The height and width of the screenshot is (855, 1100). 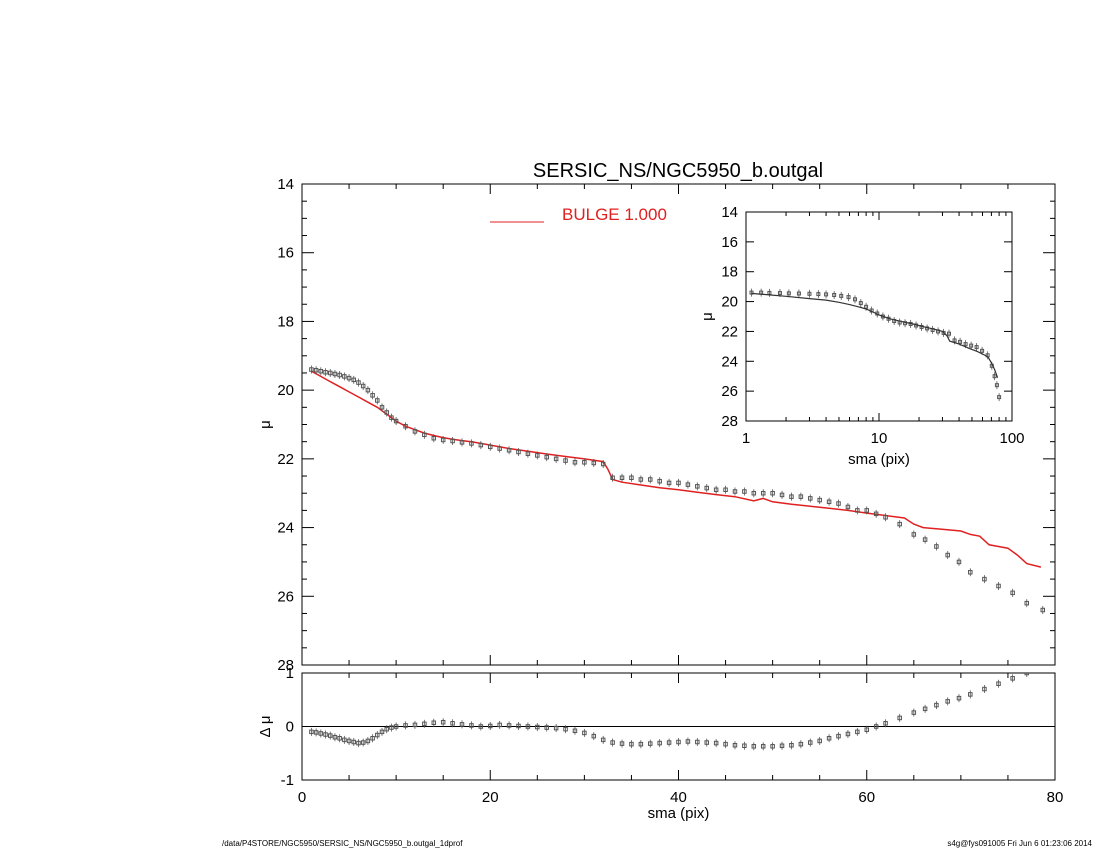 I want to click on chart-title: SERSIC_NS/NGC5950_b.outgal, so click(x=678, y=171).